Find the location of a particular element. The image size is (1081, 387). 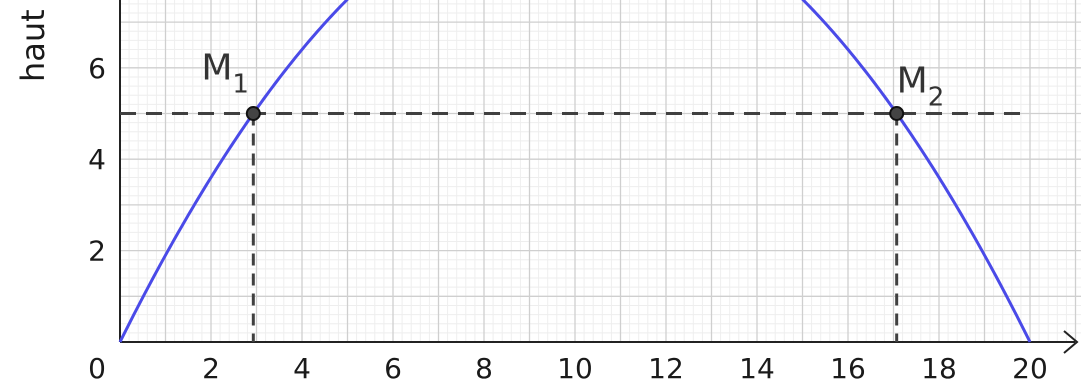

y-axis-label: haut is located at coordinates (33, 45).